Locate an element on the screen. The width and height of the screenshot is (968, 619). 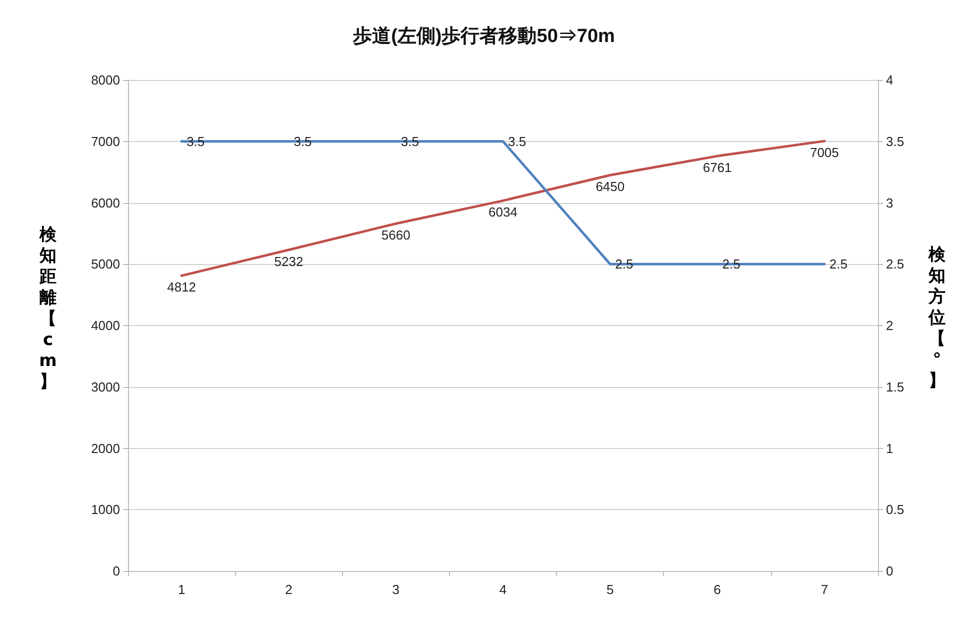
x-tick-label: 5 is located at coordinates (610, 589).